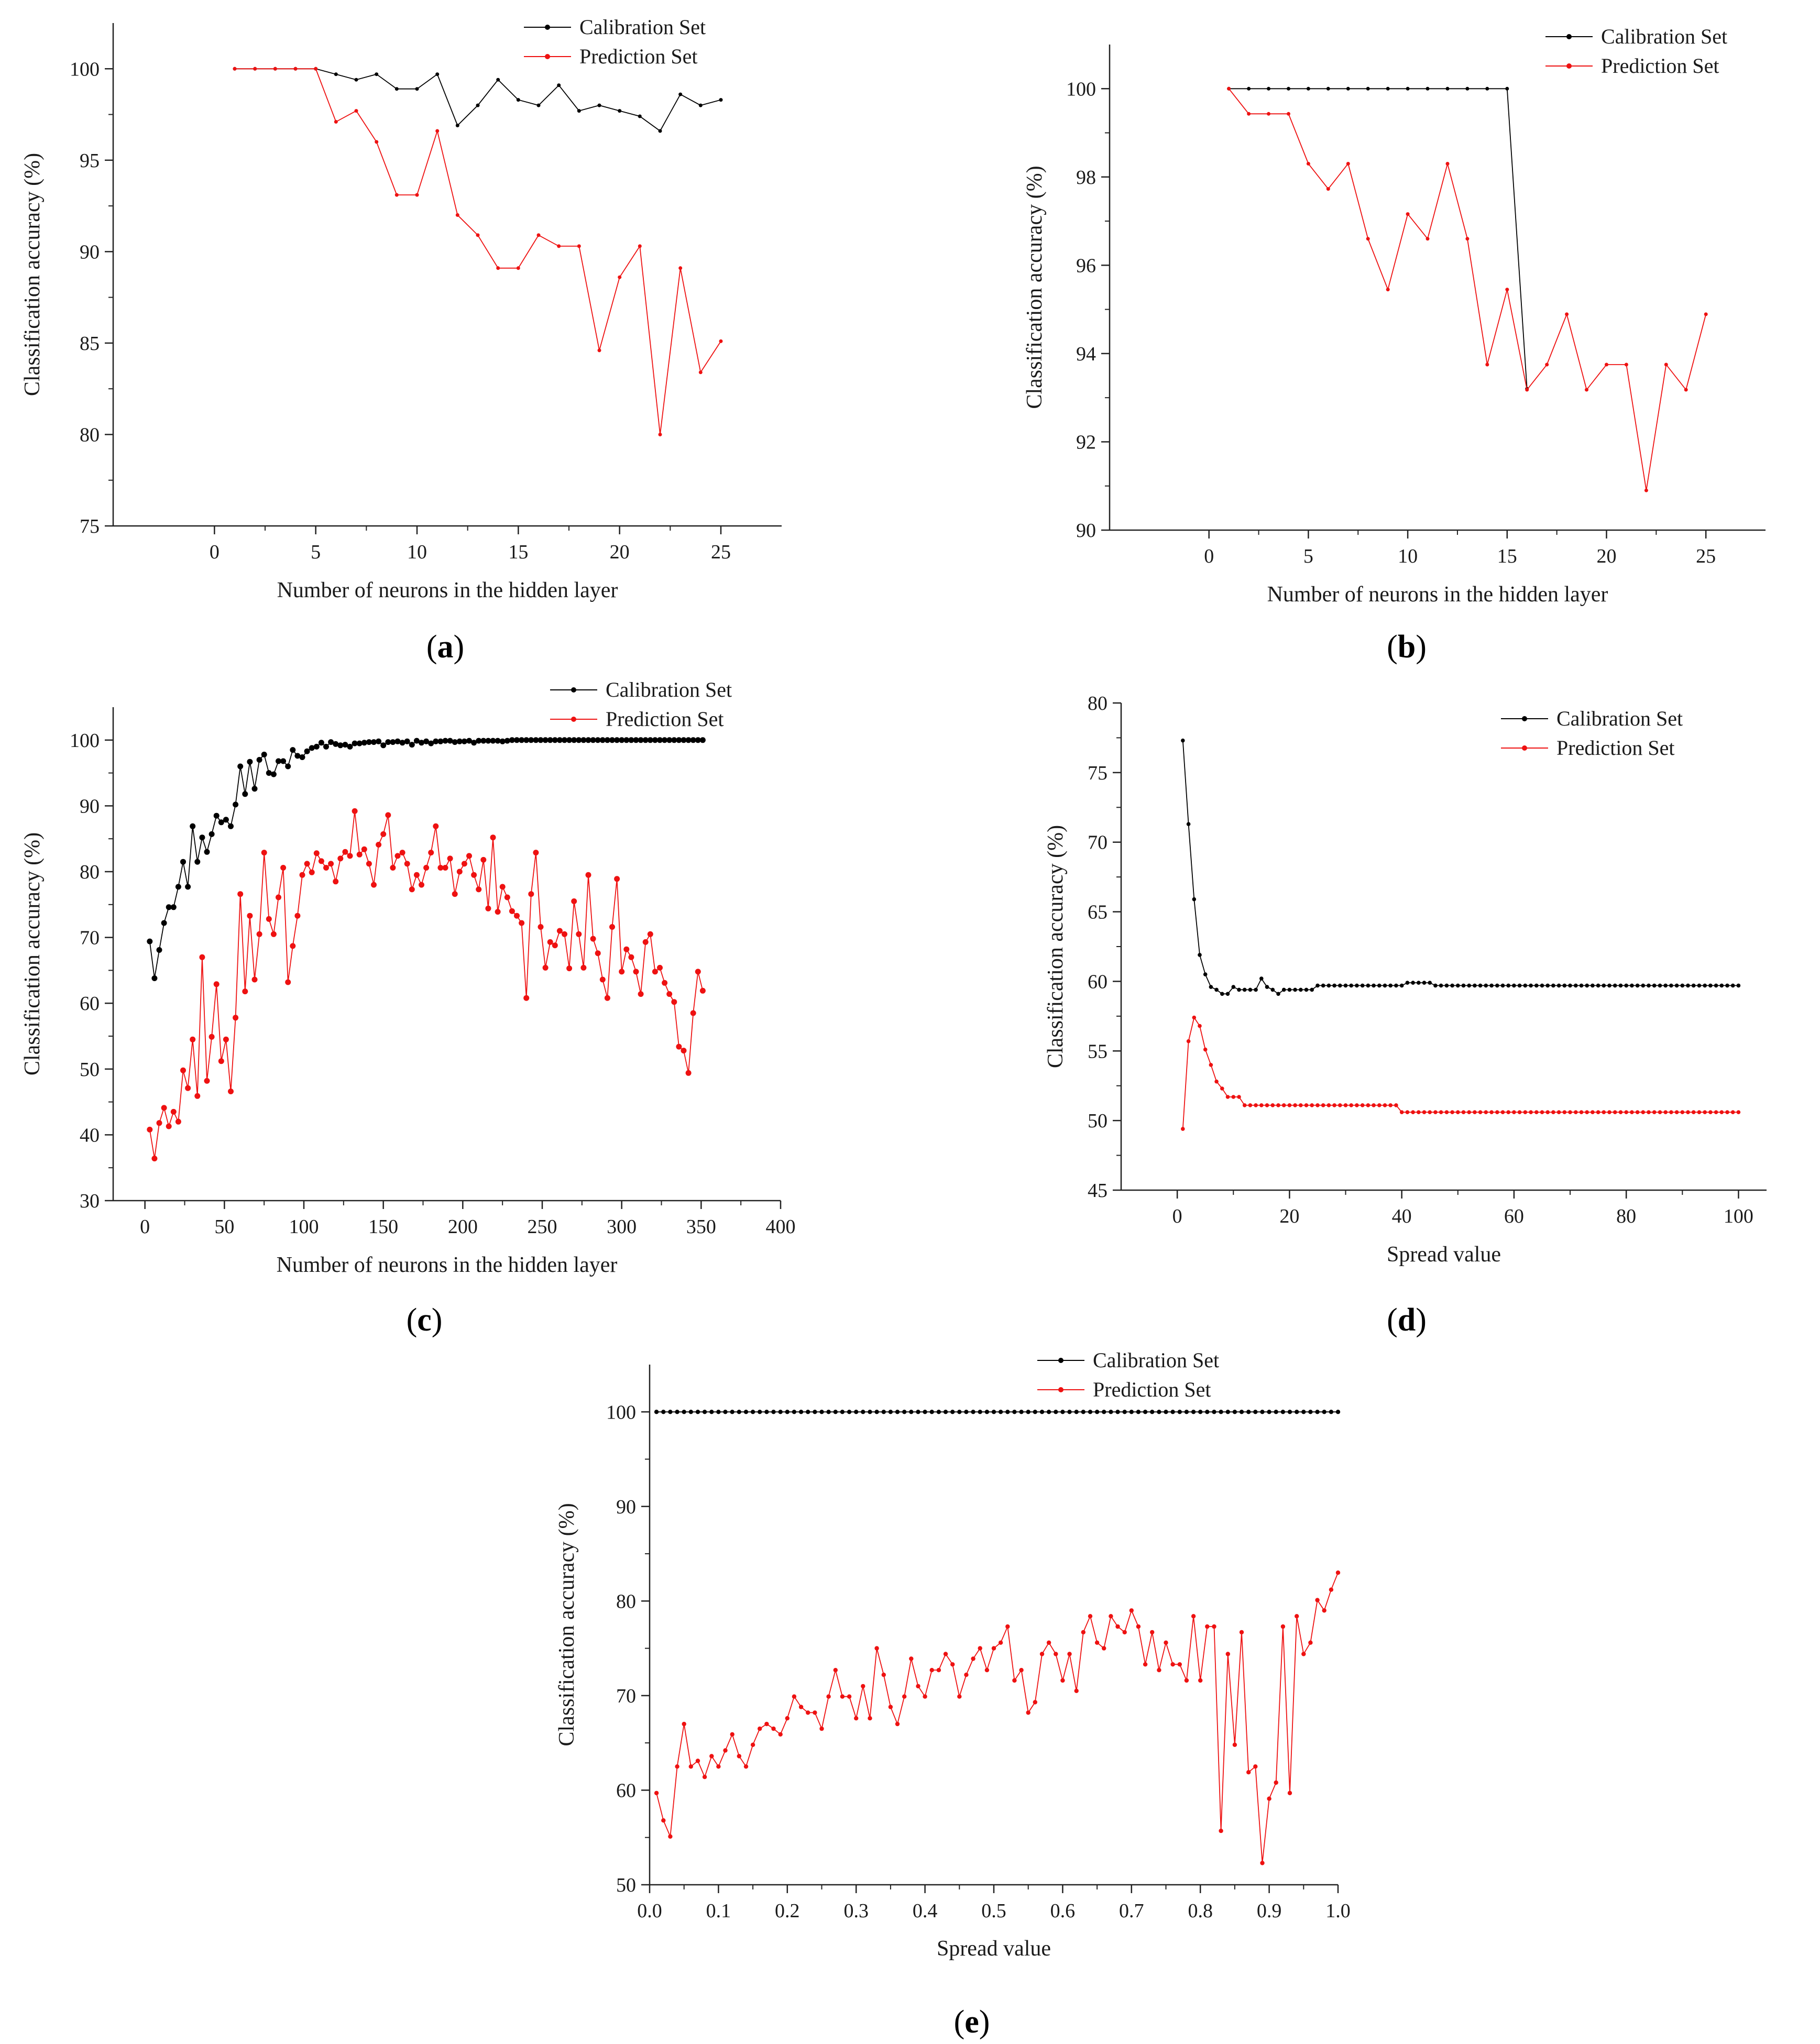  What do you see at coordinates (1035, 287) in the screenshot?
I see `y-axis-label: Classification accuracy (%)` at bounding box center [1035, 287].